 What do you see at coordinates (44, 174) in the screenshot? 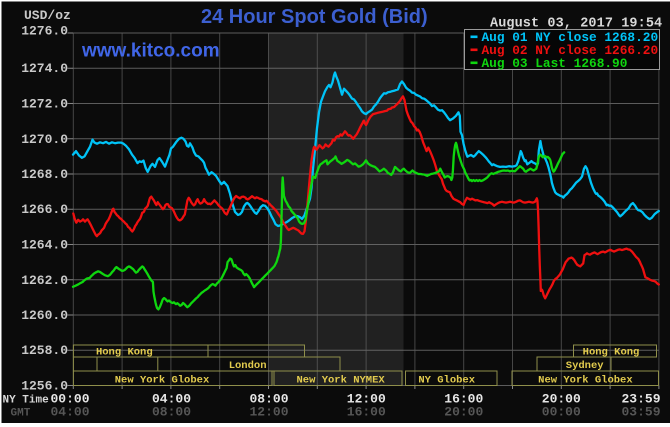
I see `svg-text: 1268.0` at bounding box center [44, 174].